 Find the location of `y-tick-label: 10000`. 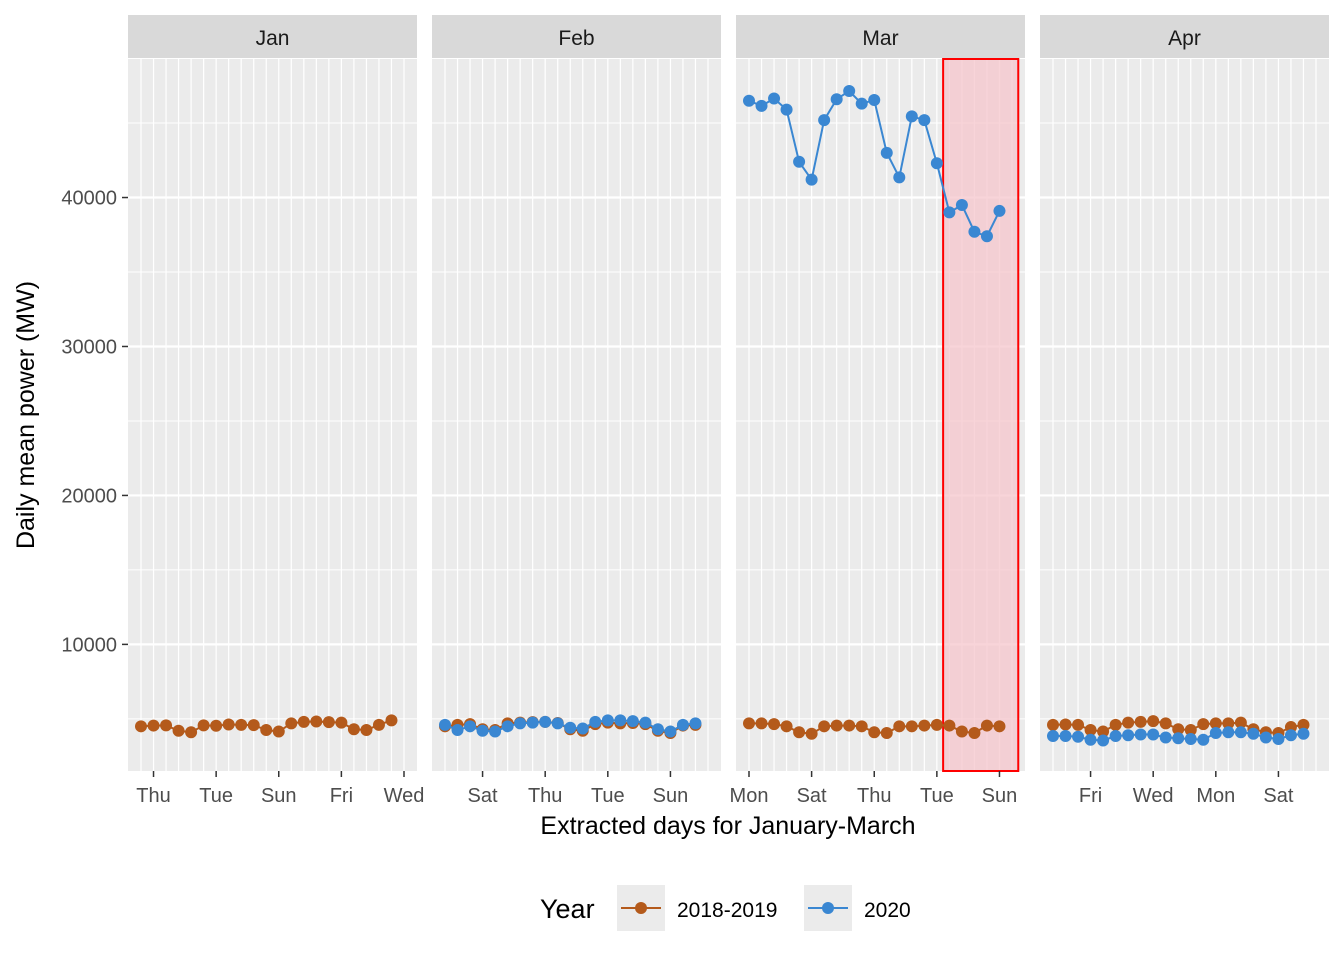

y-tick-label: 10000 is located at coordinates (89, 645).